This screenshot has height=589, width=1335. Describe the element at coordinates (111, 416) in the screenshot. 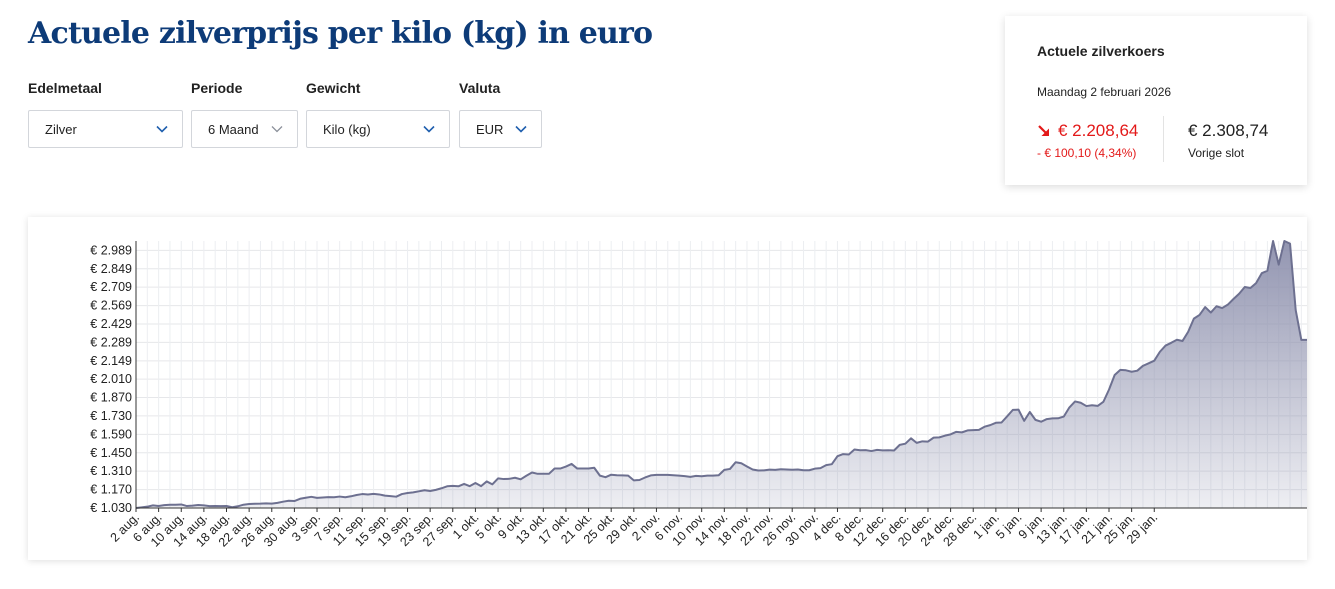

I see `y-tick-label: € 1.730` at that location.